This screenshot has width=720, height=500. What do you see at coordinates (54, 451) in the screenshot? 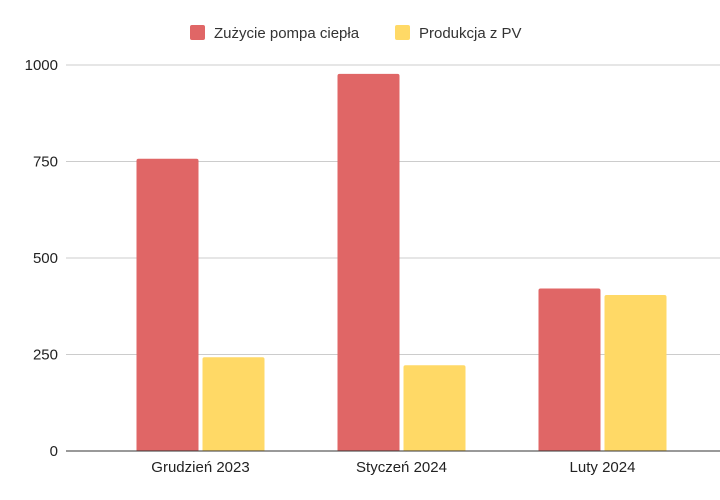
I see `y-tick-label-0: 0` at bounding box center [54, 451].